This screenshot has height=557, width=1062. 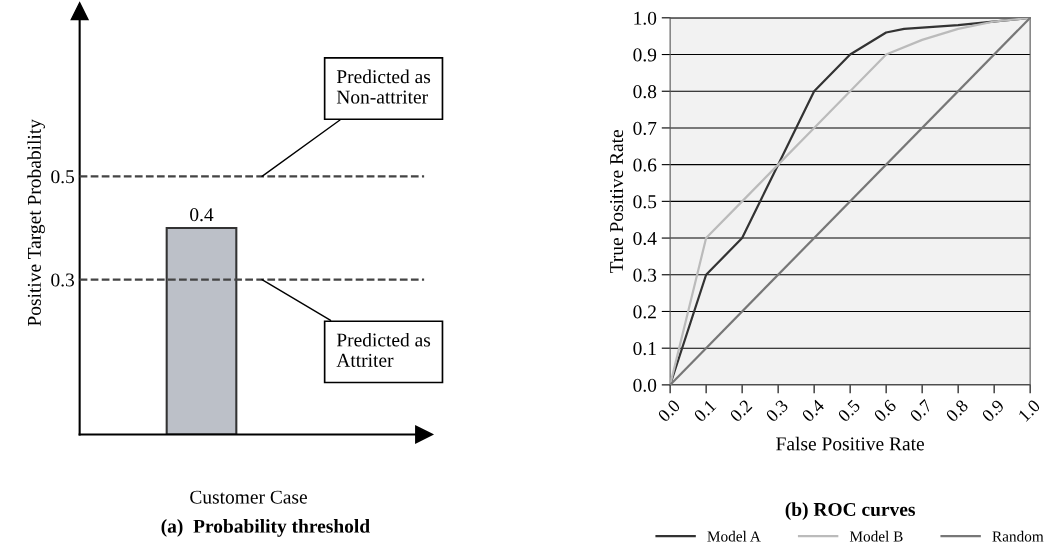 I want to click on y-tick-label: 0.3, so click(x=645, y=275).